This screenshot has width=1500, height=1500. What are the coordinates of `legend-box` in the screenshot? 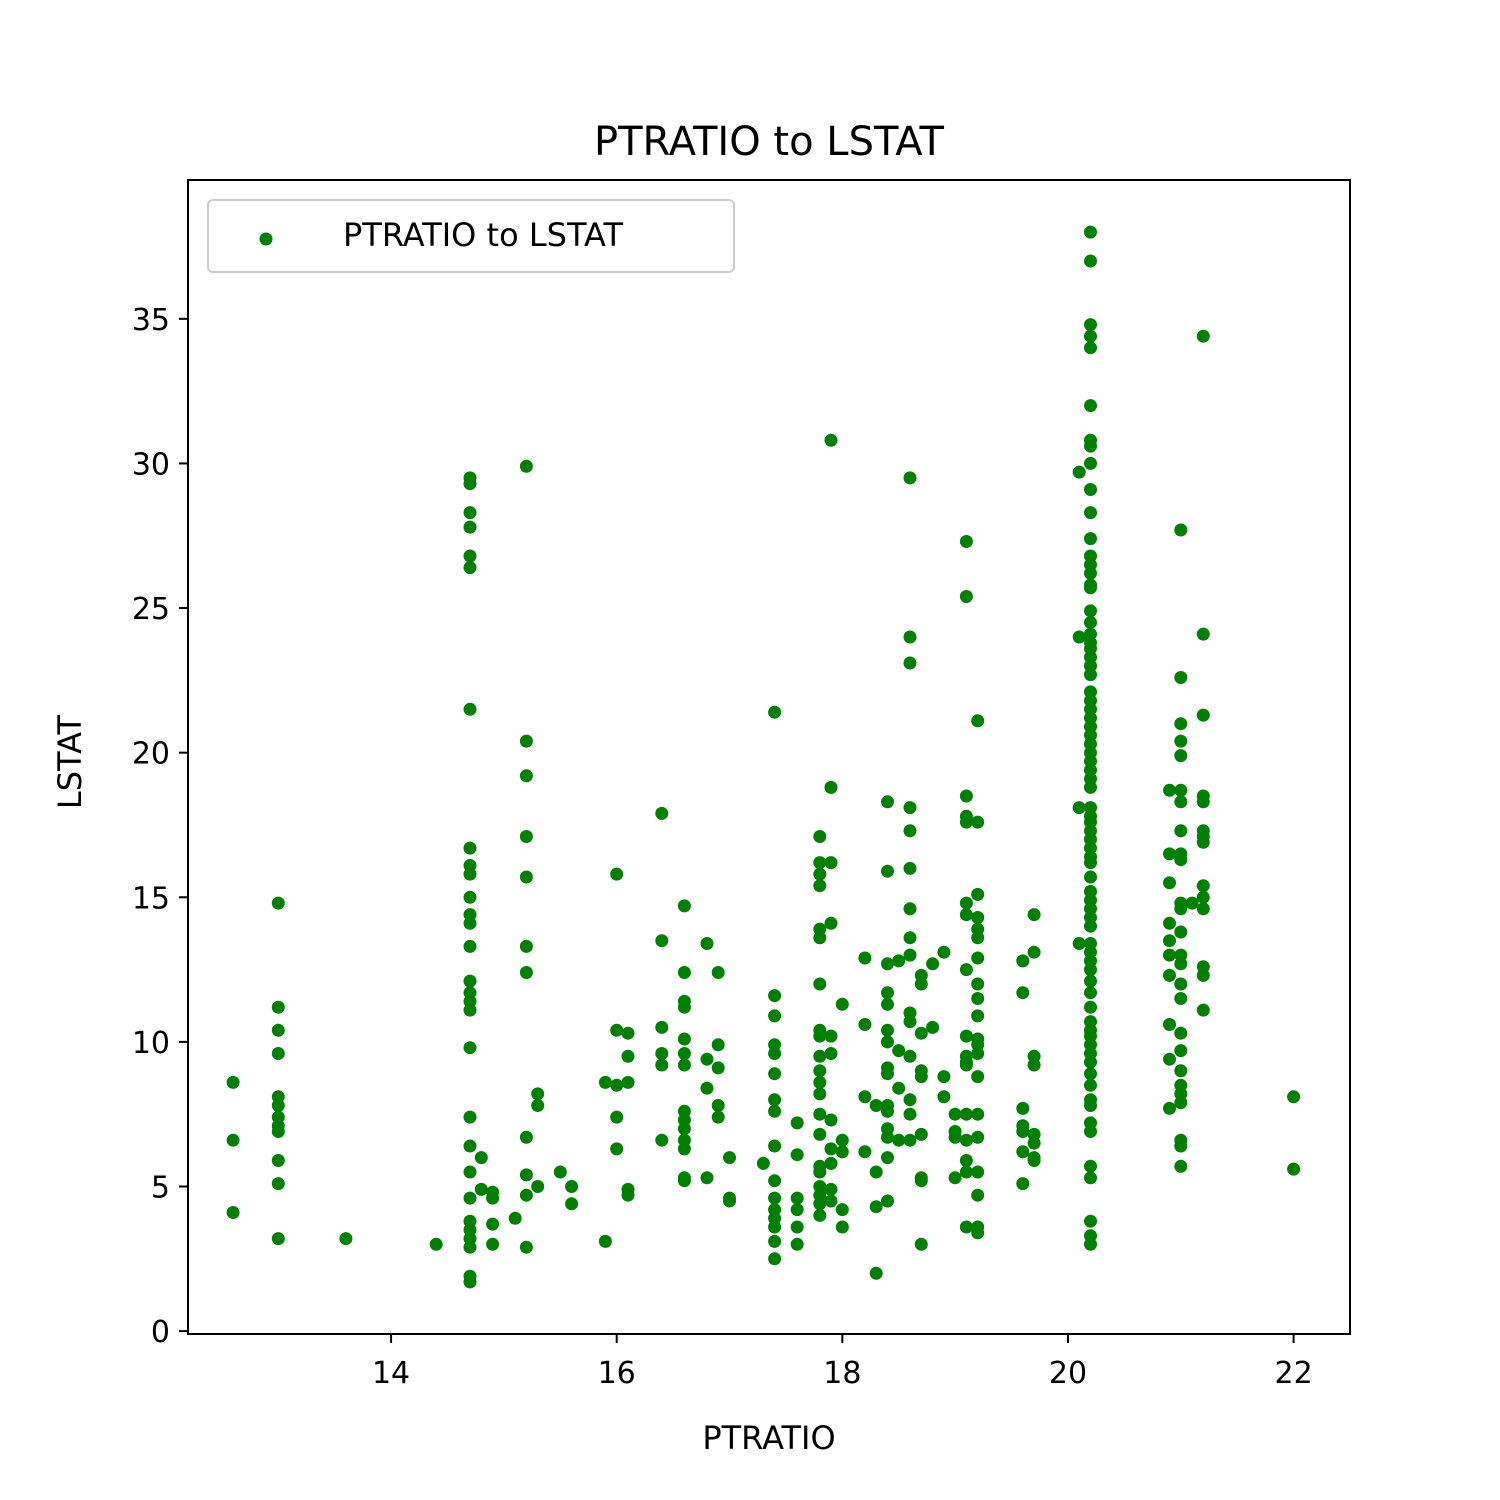 It's located at (471, 236).